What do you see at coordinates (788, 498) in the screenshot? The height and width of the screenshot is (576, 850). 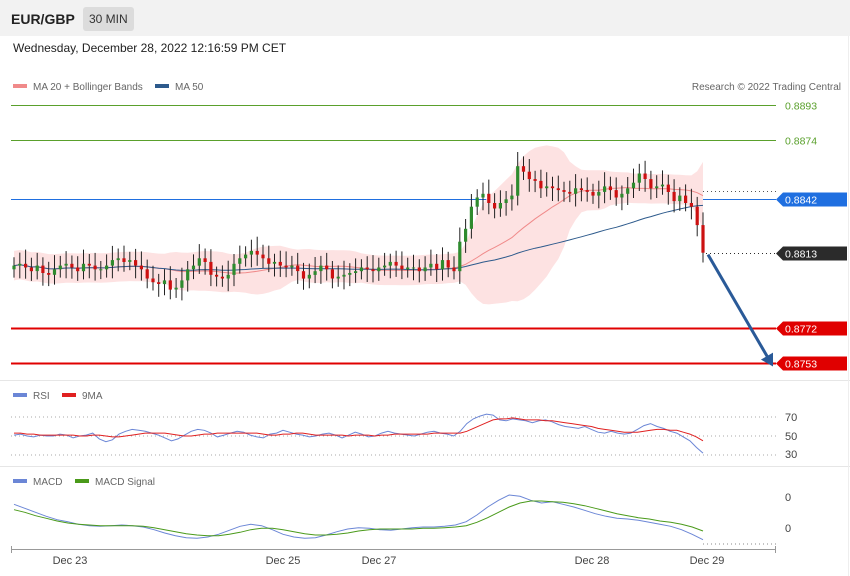 I see `macd-level-upper: 0` at bounding box center [788, 498].